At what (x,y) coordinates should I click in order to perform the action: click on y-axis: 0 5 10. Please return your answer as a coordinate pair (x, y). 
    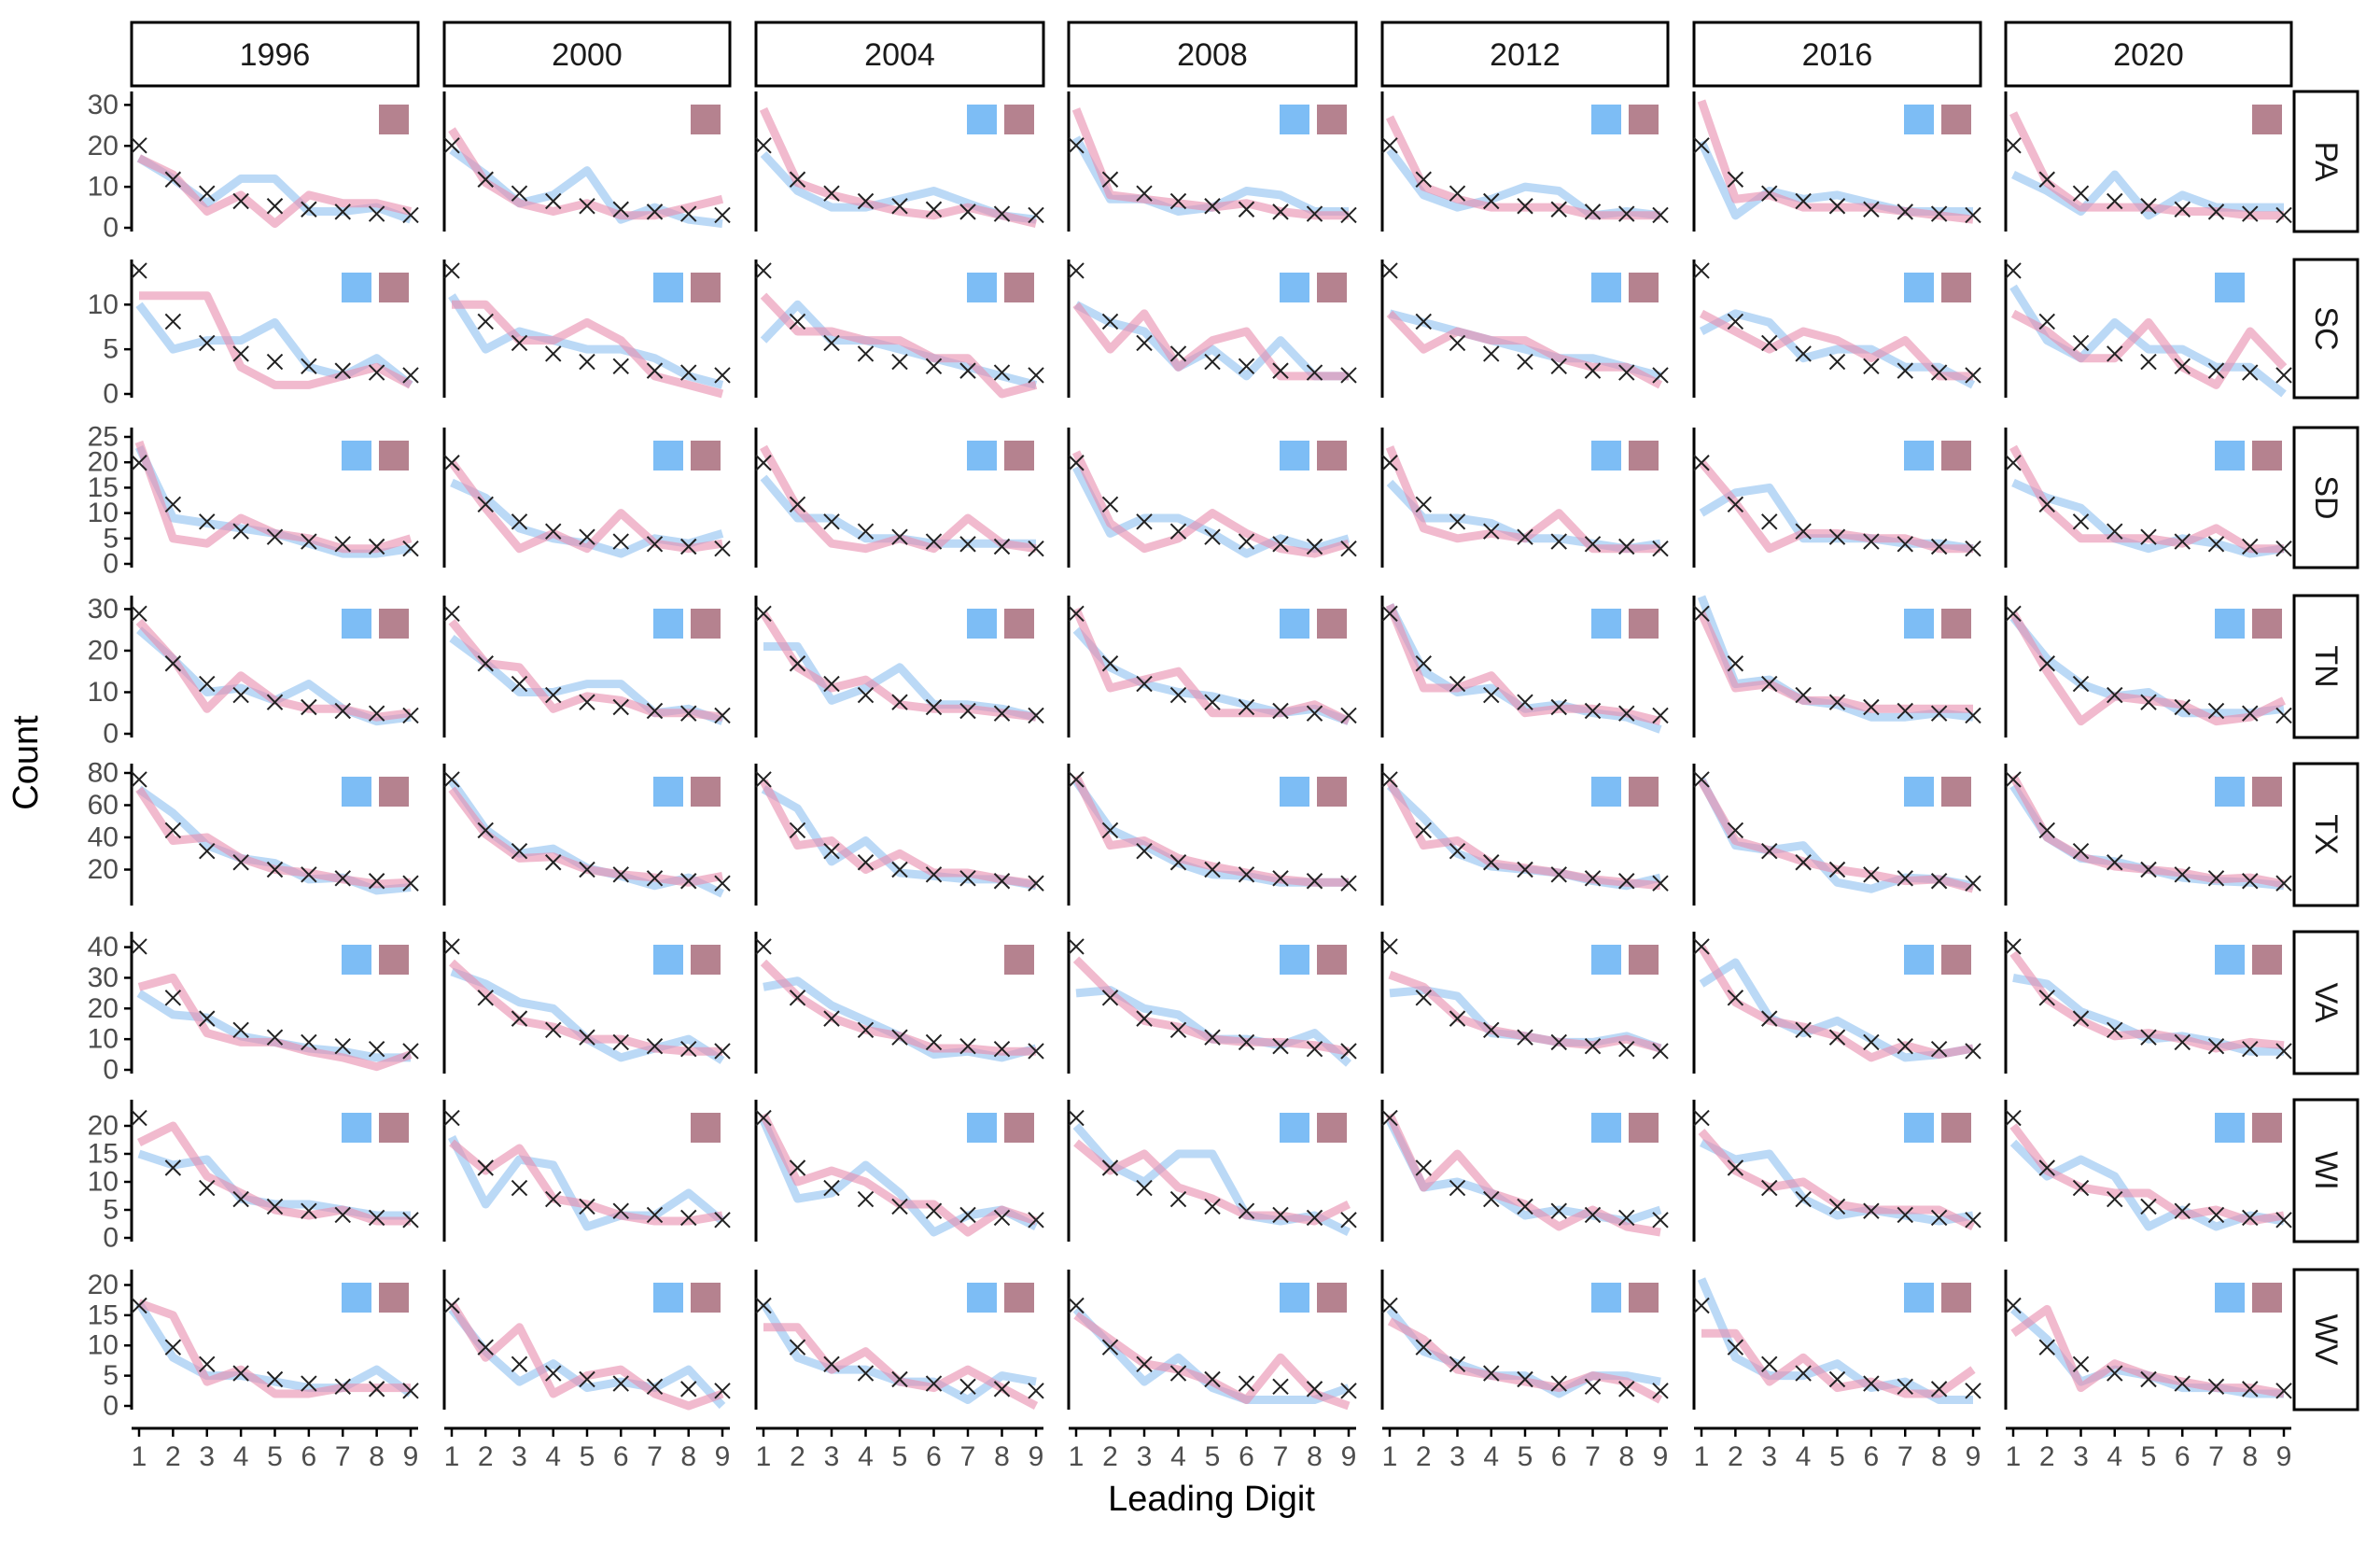
    Looking at the image, I should click on (110, 335).